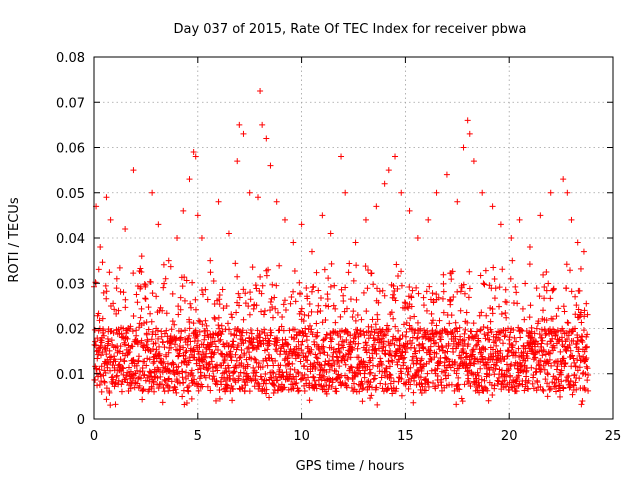 The width and height of the screenshot is (640, 480). I want to click on y-tick-label: 0.05, so click(70, 194).